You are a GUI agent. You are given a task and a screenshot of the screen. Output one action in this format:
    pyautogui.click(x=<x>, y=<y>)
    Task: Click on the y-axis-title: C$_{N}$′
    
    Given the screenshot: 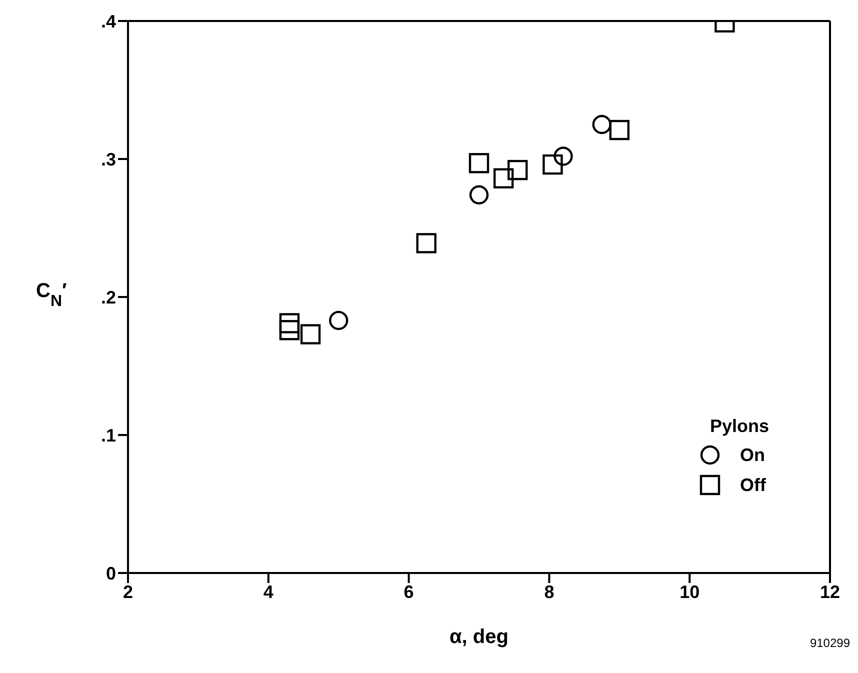 What is the action you would take?
    pyautogui.click(x=52, y=295)
    